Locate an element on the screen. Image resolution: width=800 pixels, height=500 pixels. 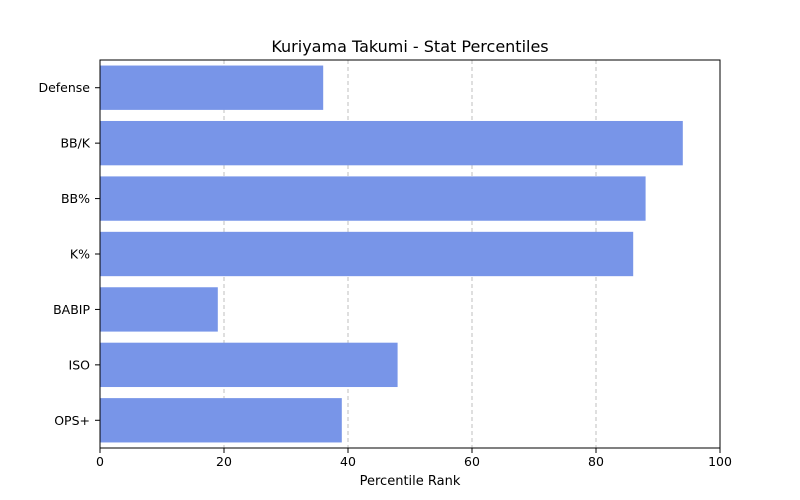
x-tick-label: 40 is located at coordinates (348, 461).